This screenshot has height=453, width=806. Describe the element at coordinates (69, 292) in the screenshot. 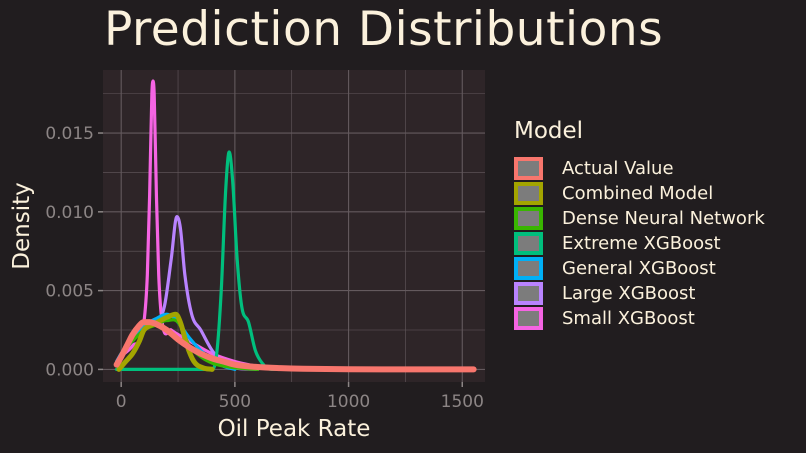

I see `y-tick-label: 0.005` at that location.